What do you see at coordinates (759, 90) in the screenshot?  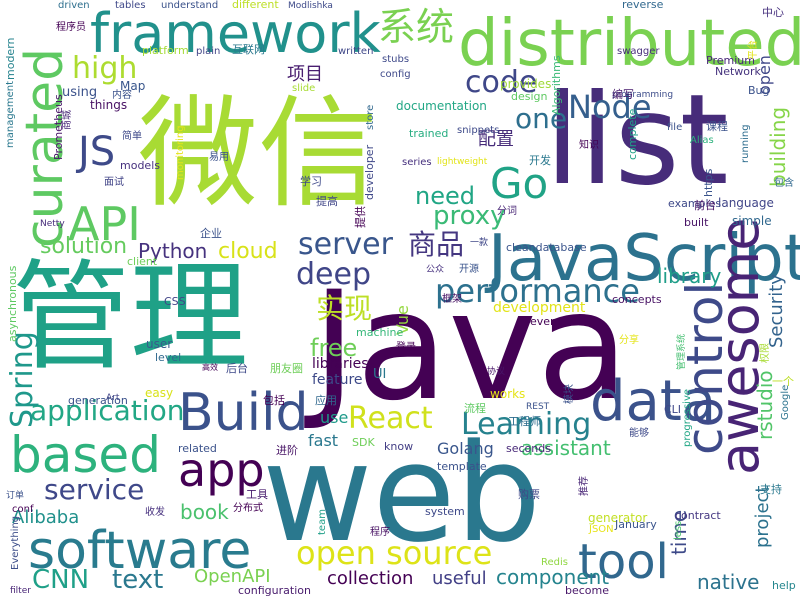 I see `word-bug: Bug` at bounding box center [759, 90].